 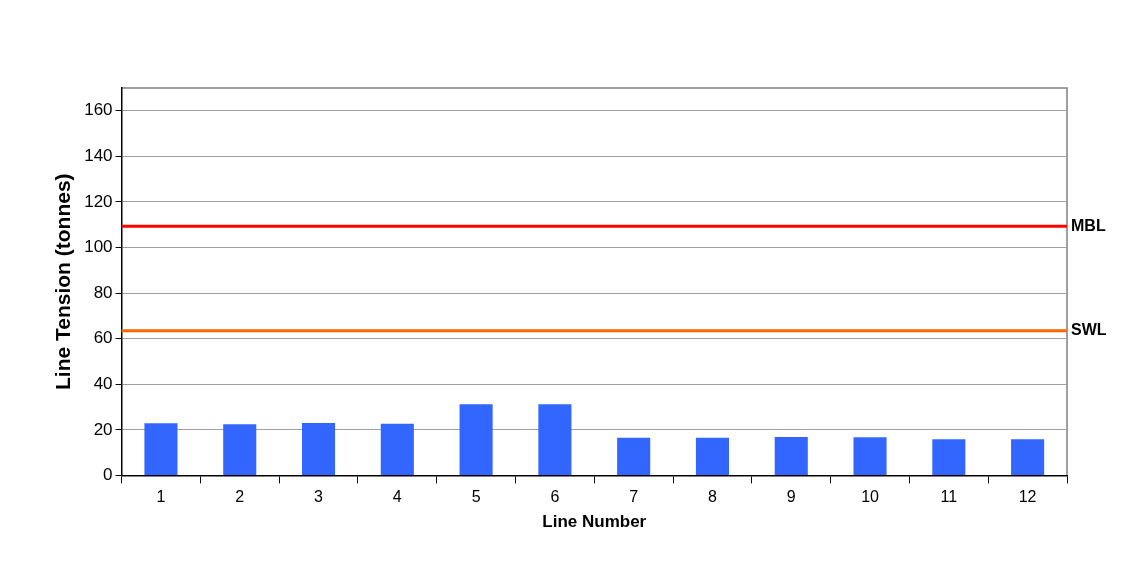 I want to click on y-tick-label: 100, so click(x=98, y=247).